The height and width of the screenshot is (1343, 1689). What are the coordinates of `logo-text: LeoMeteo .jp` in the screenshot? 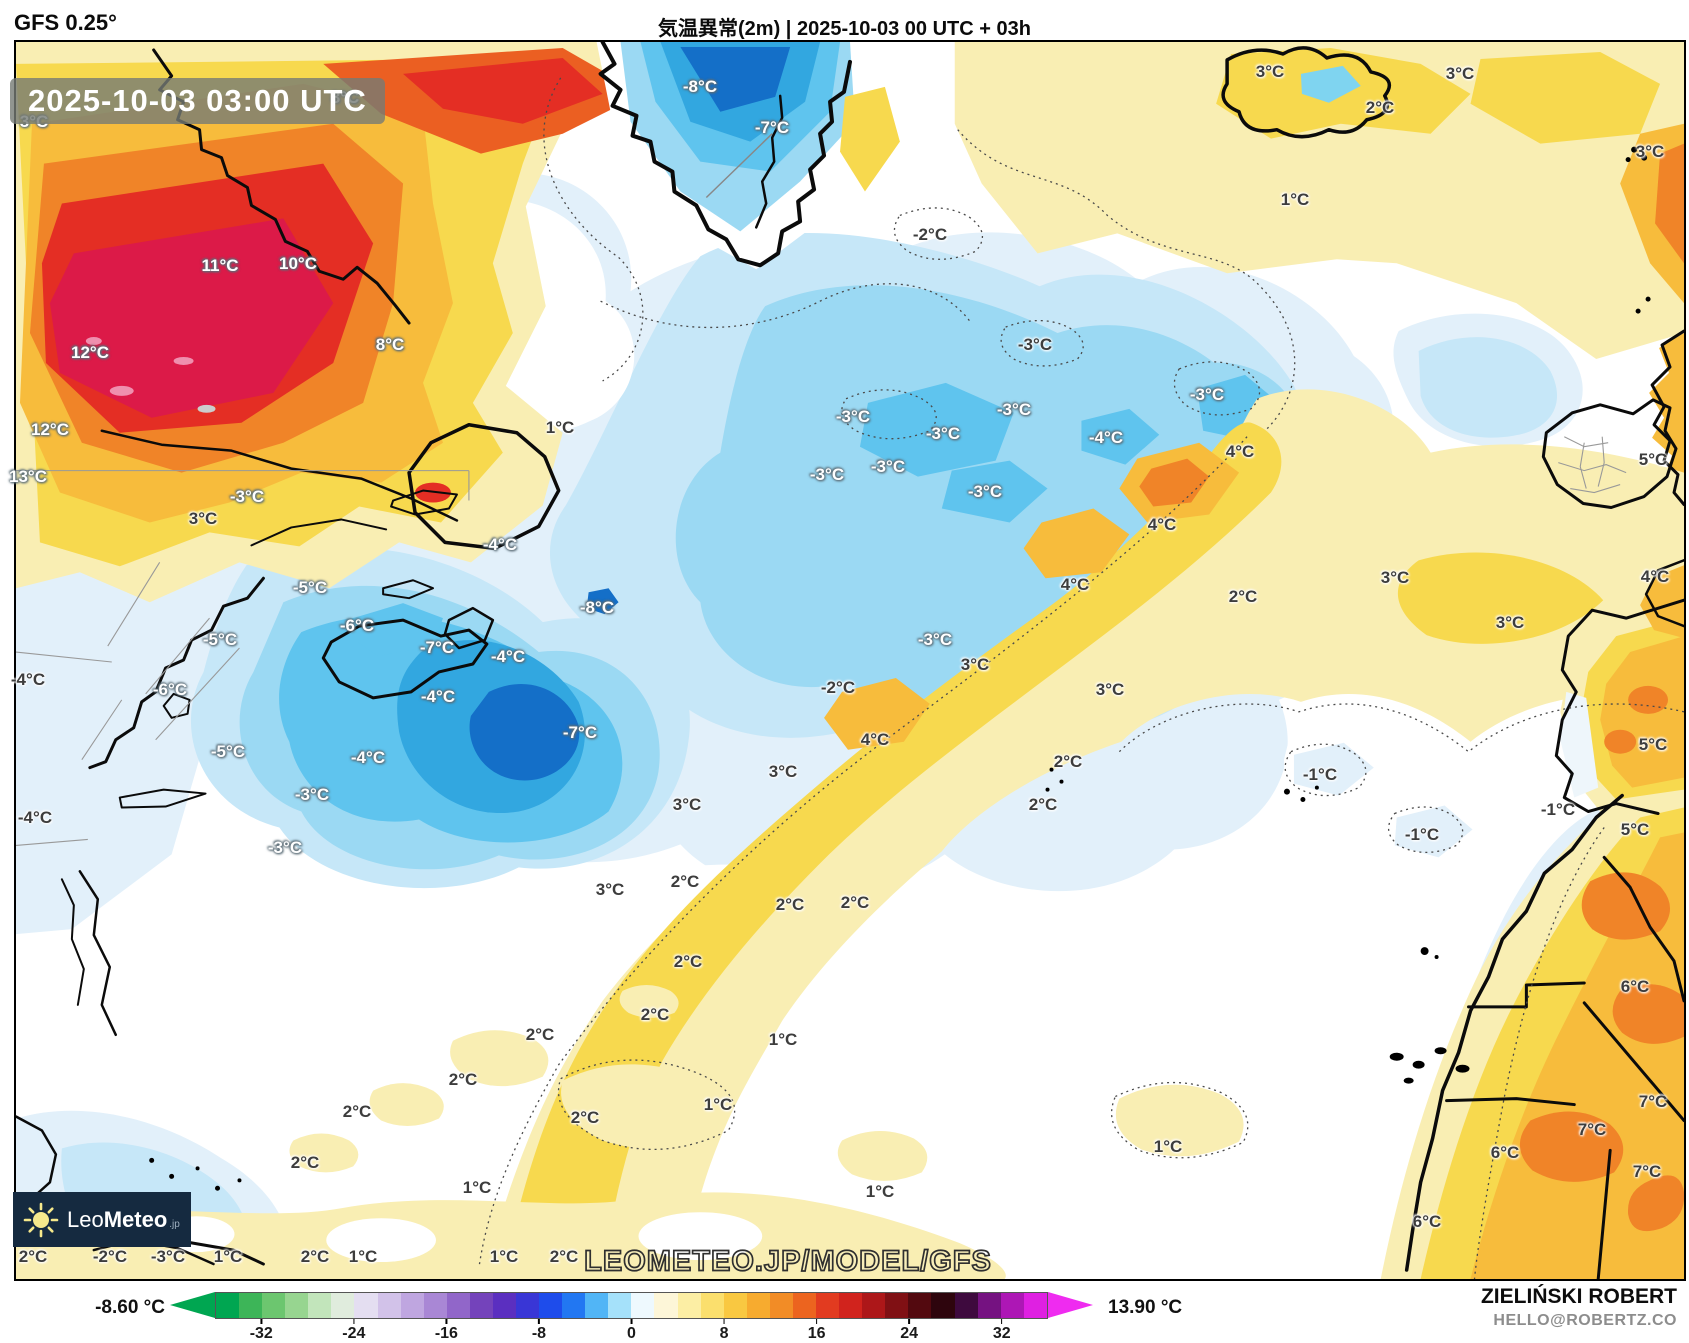 It's located at (123, 1219).